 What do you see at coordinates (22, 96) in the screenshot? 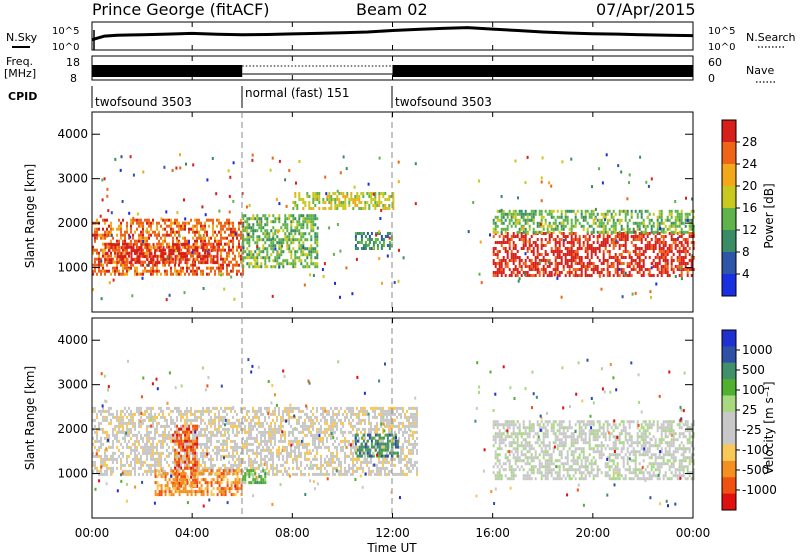
I see `cpid-label: CPID` at bounding box center [22, 96].